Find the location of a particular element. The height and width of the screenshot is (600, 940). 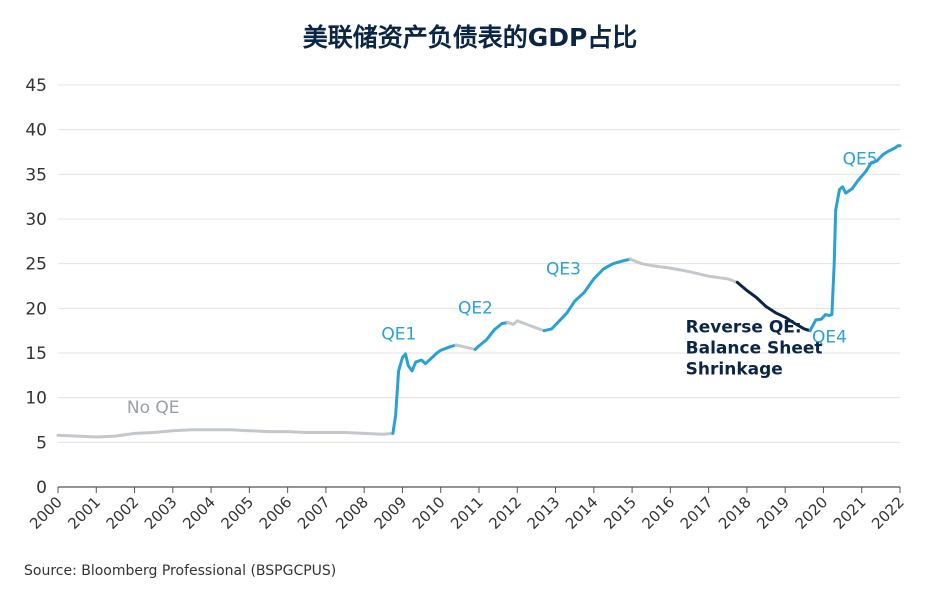

x-tick-label: 2008 is located at coordinates (352, 513).